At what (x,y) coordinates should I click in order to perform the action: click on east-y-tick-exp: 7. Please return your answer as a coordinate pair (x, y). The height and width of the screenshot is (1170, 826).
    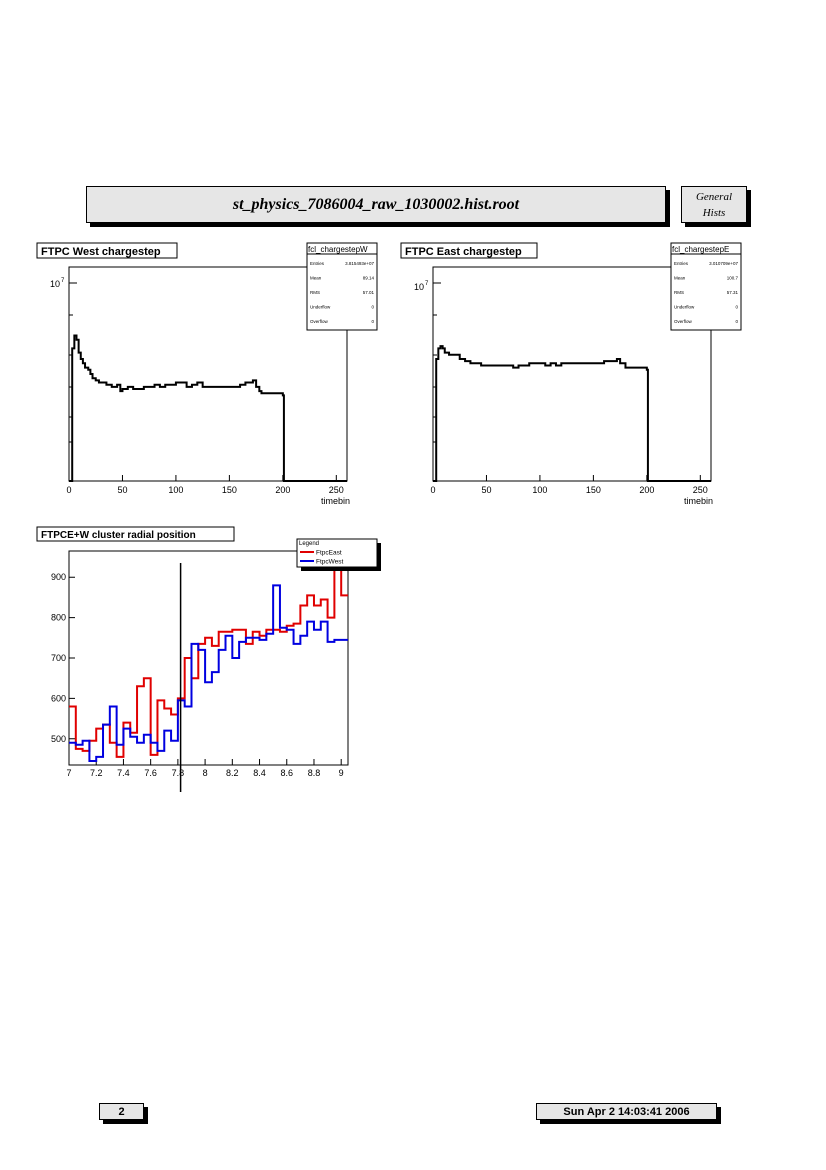
    Looking at the image, I should click on (427, 284).